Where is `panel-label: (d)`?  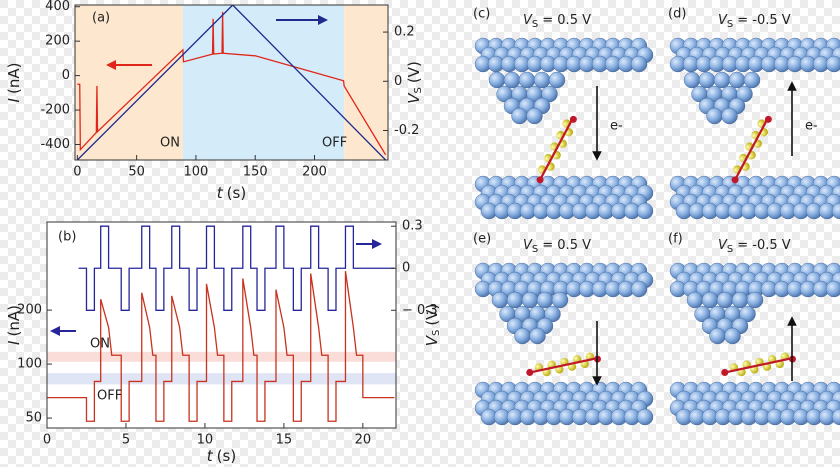
panel-label: (d) is located at coordinates (677, 14).